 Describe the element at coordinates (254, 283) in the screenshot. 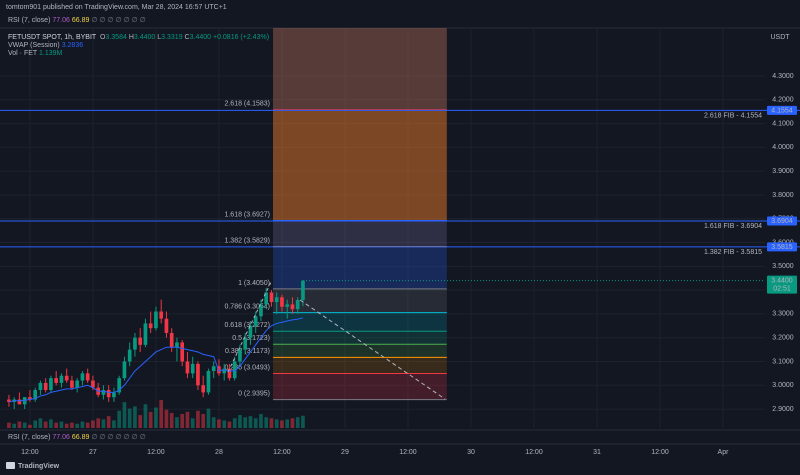

I see `fib-level-label: 1 (3.4050)` at that location.